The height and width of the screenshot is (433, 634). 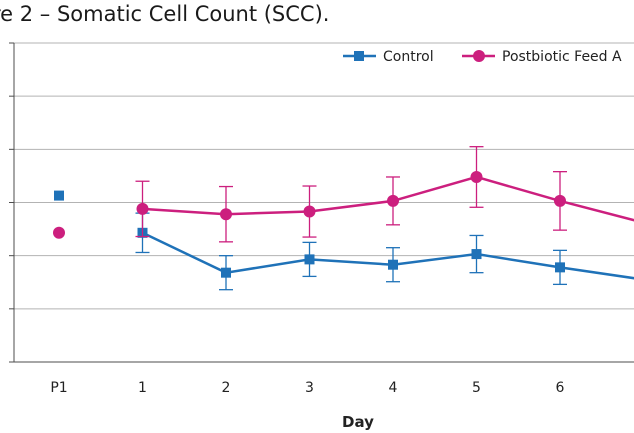 What do you see at coordinates (142, 388) in the screenshot?
I see `x-tick-label: 1` at bounding box center [142, 388].